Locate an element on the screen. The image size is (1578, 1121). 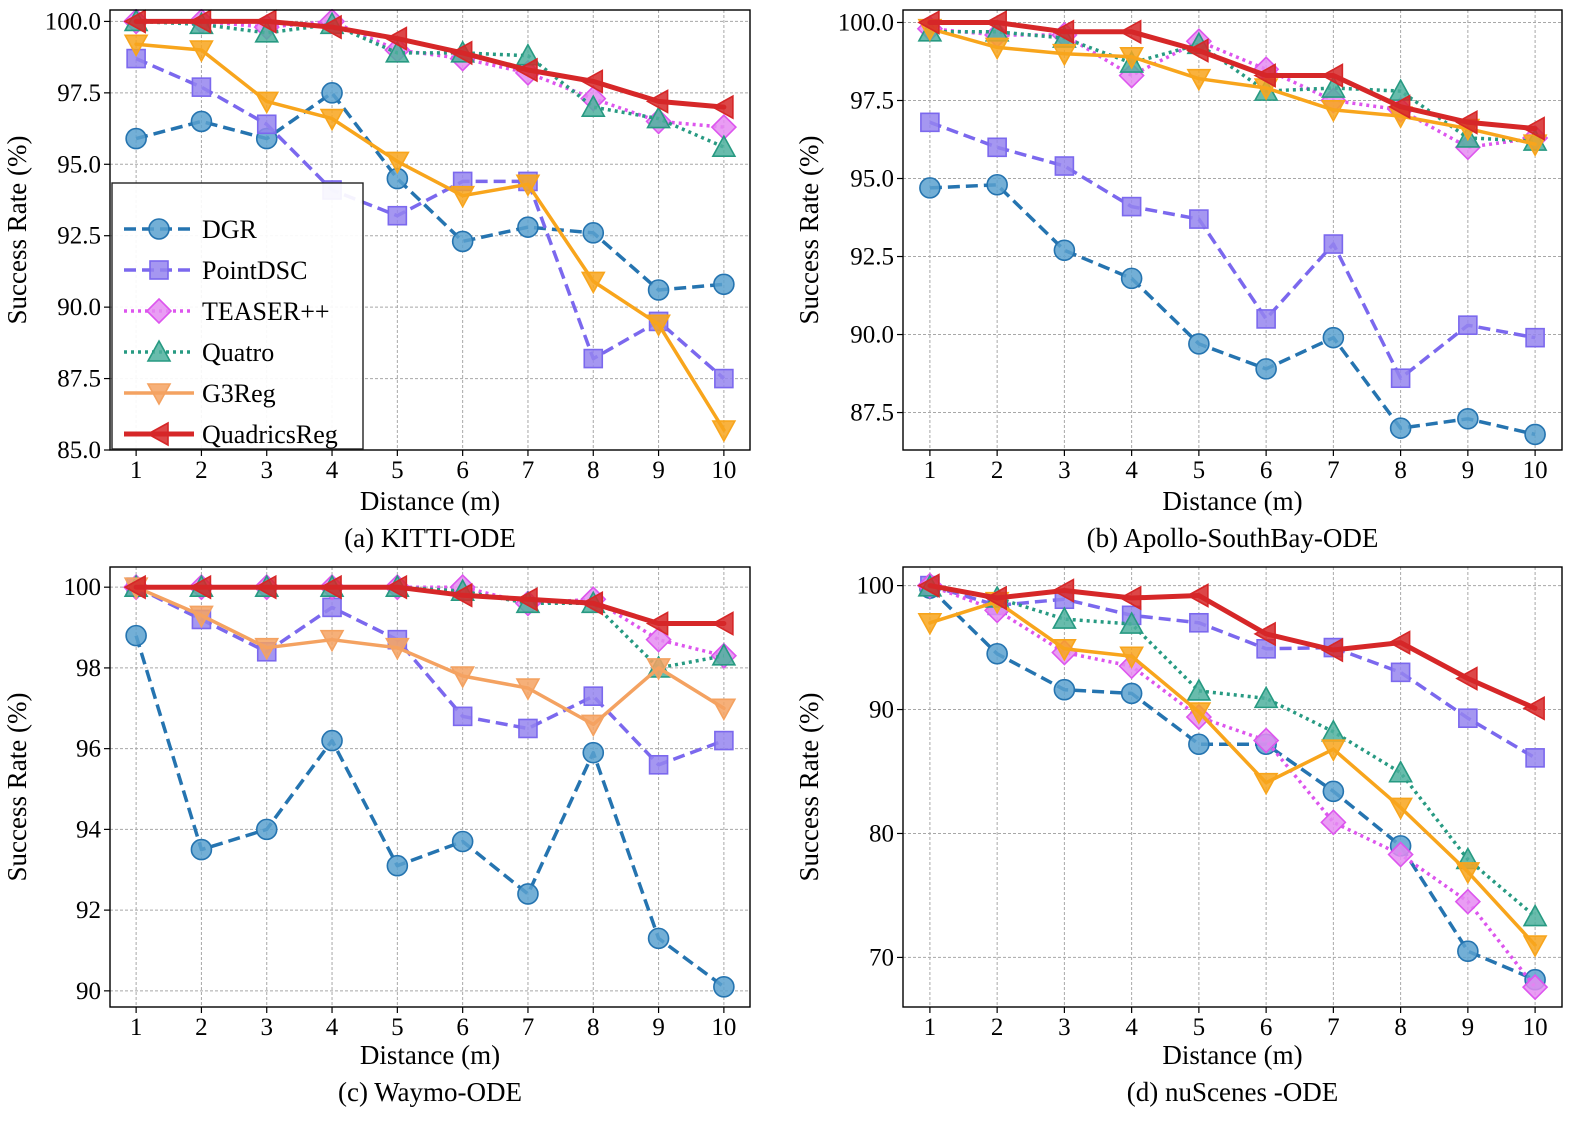
series-quatro is located at coordinates (1232, 85).